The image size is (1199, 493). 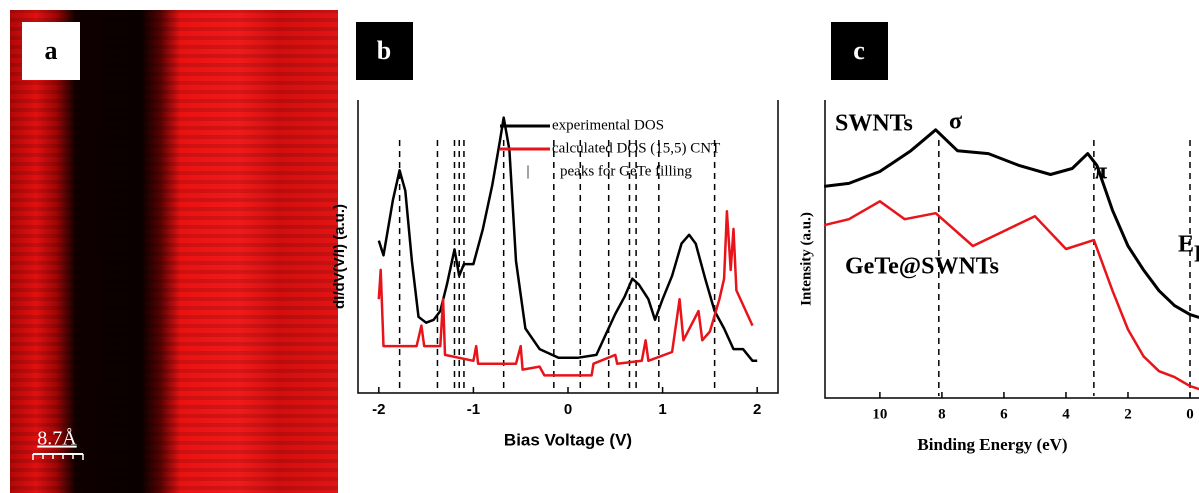 I want to click on sigma-annotation: σ, so click(x=955, y=122).